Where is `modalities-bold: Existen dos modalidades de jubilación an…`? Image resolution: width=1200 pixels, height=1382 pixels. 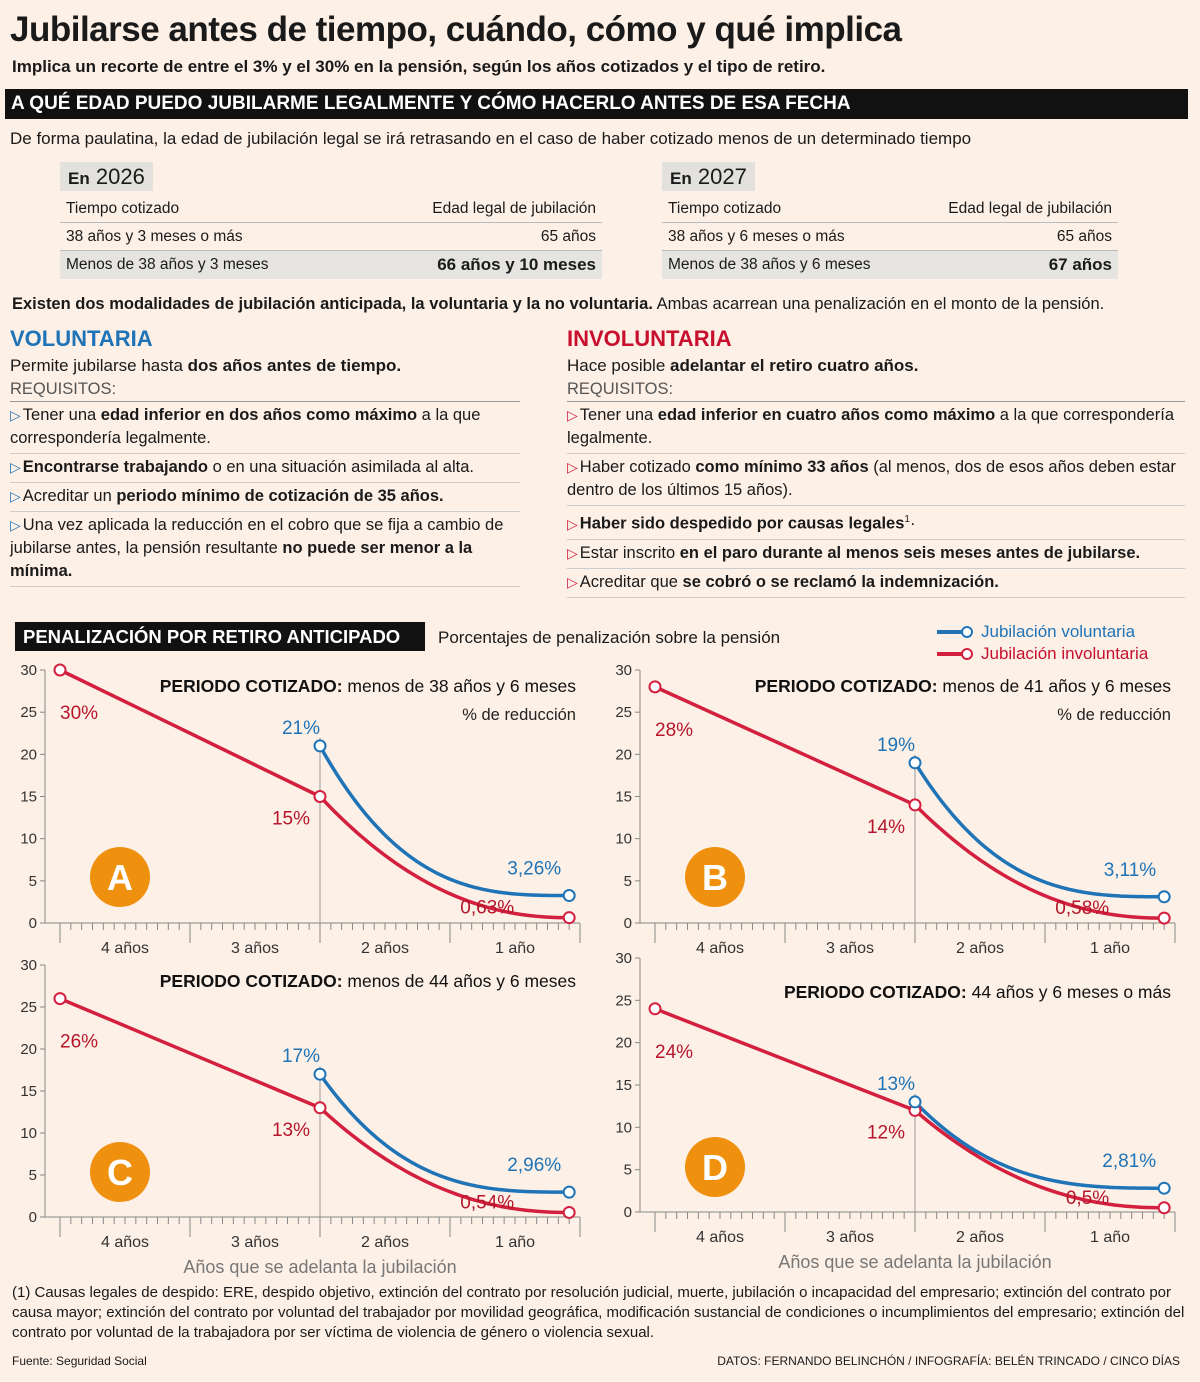 modalities-bold: Existen dos modalidades de jubilación an… is located at coordinates (332, 304).